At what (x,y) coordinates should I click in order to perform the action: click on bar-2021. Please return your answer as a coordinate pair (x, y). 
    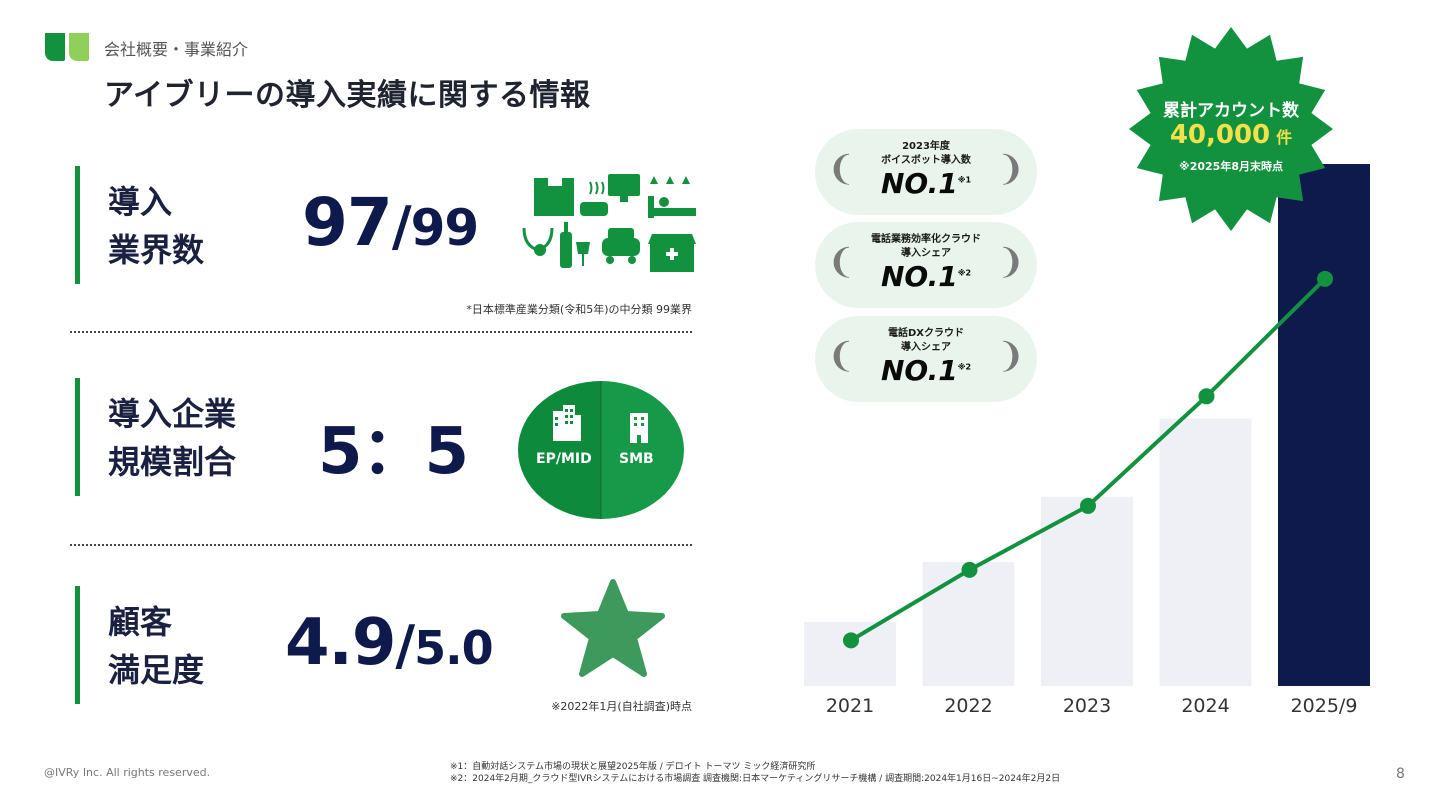
    Looking at the image, I should click on (850, 654).